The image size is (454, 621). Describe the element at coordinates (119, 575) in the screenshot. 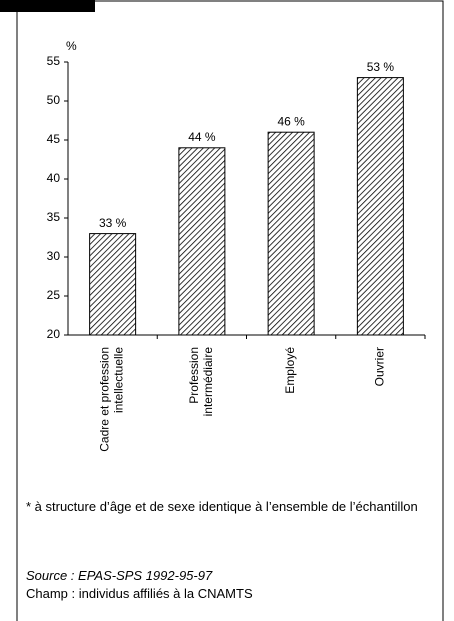

I see `source: Source : EPAS-SPS 1992-95-97` at that location.